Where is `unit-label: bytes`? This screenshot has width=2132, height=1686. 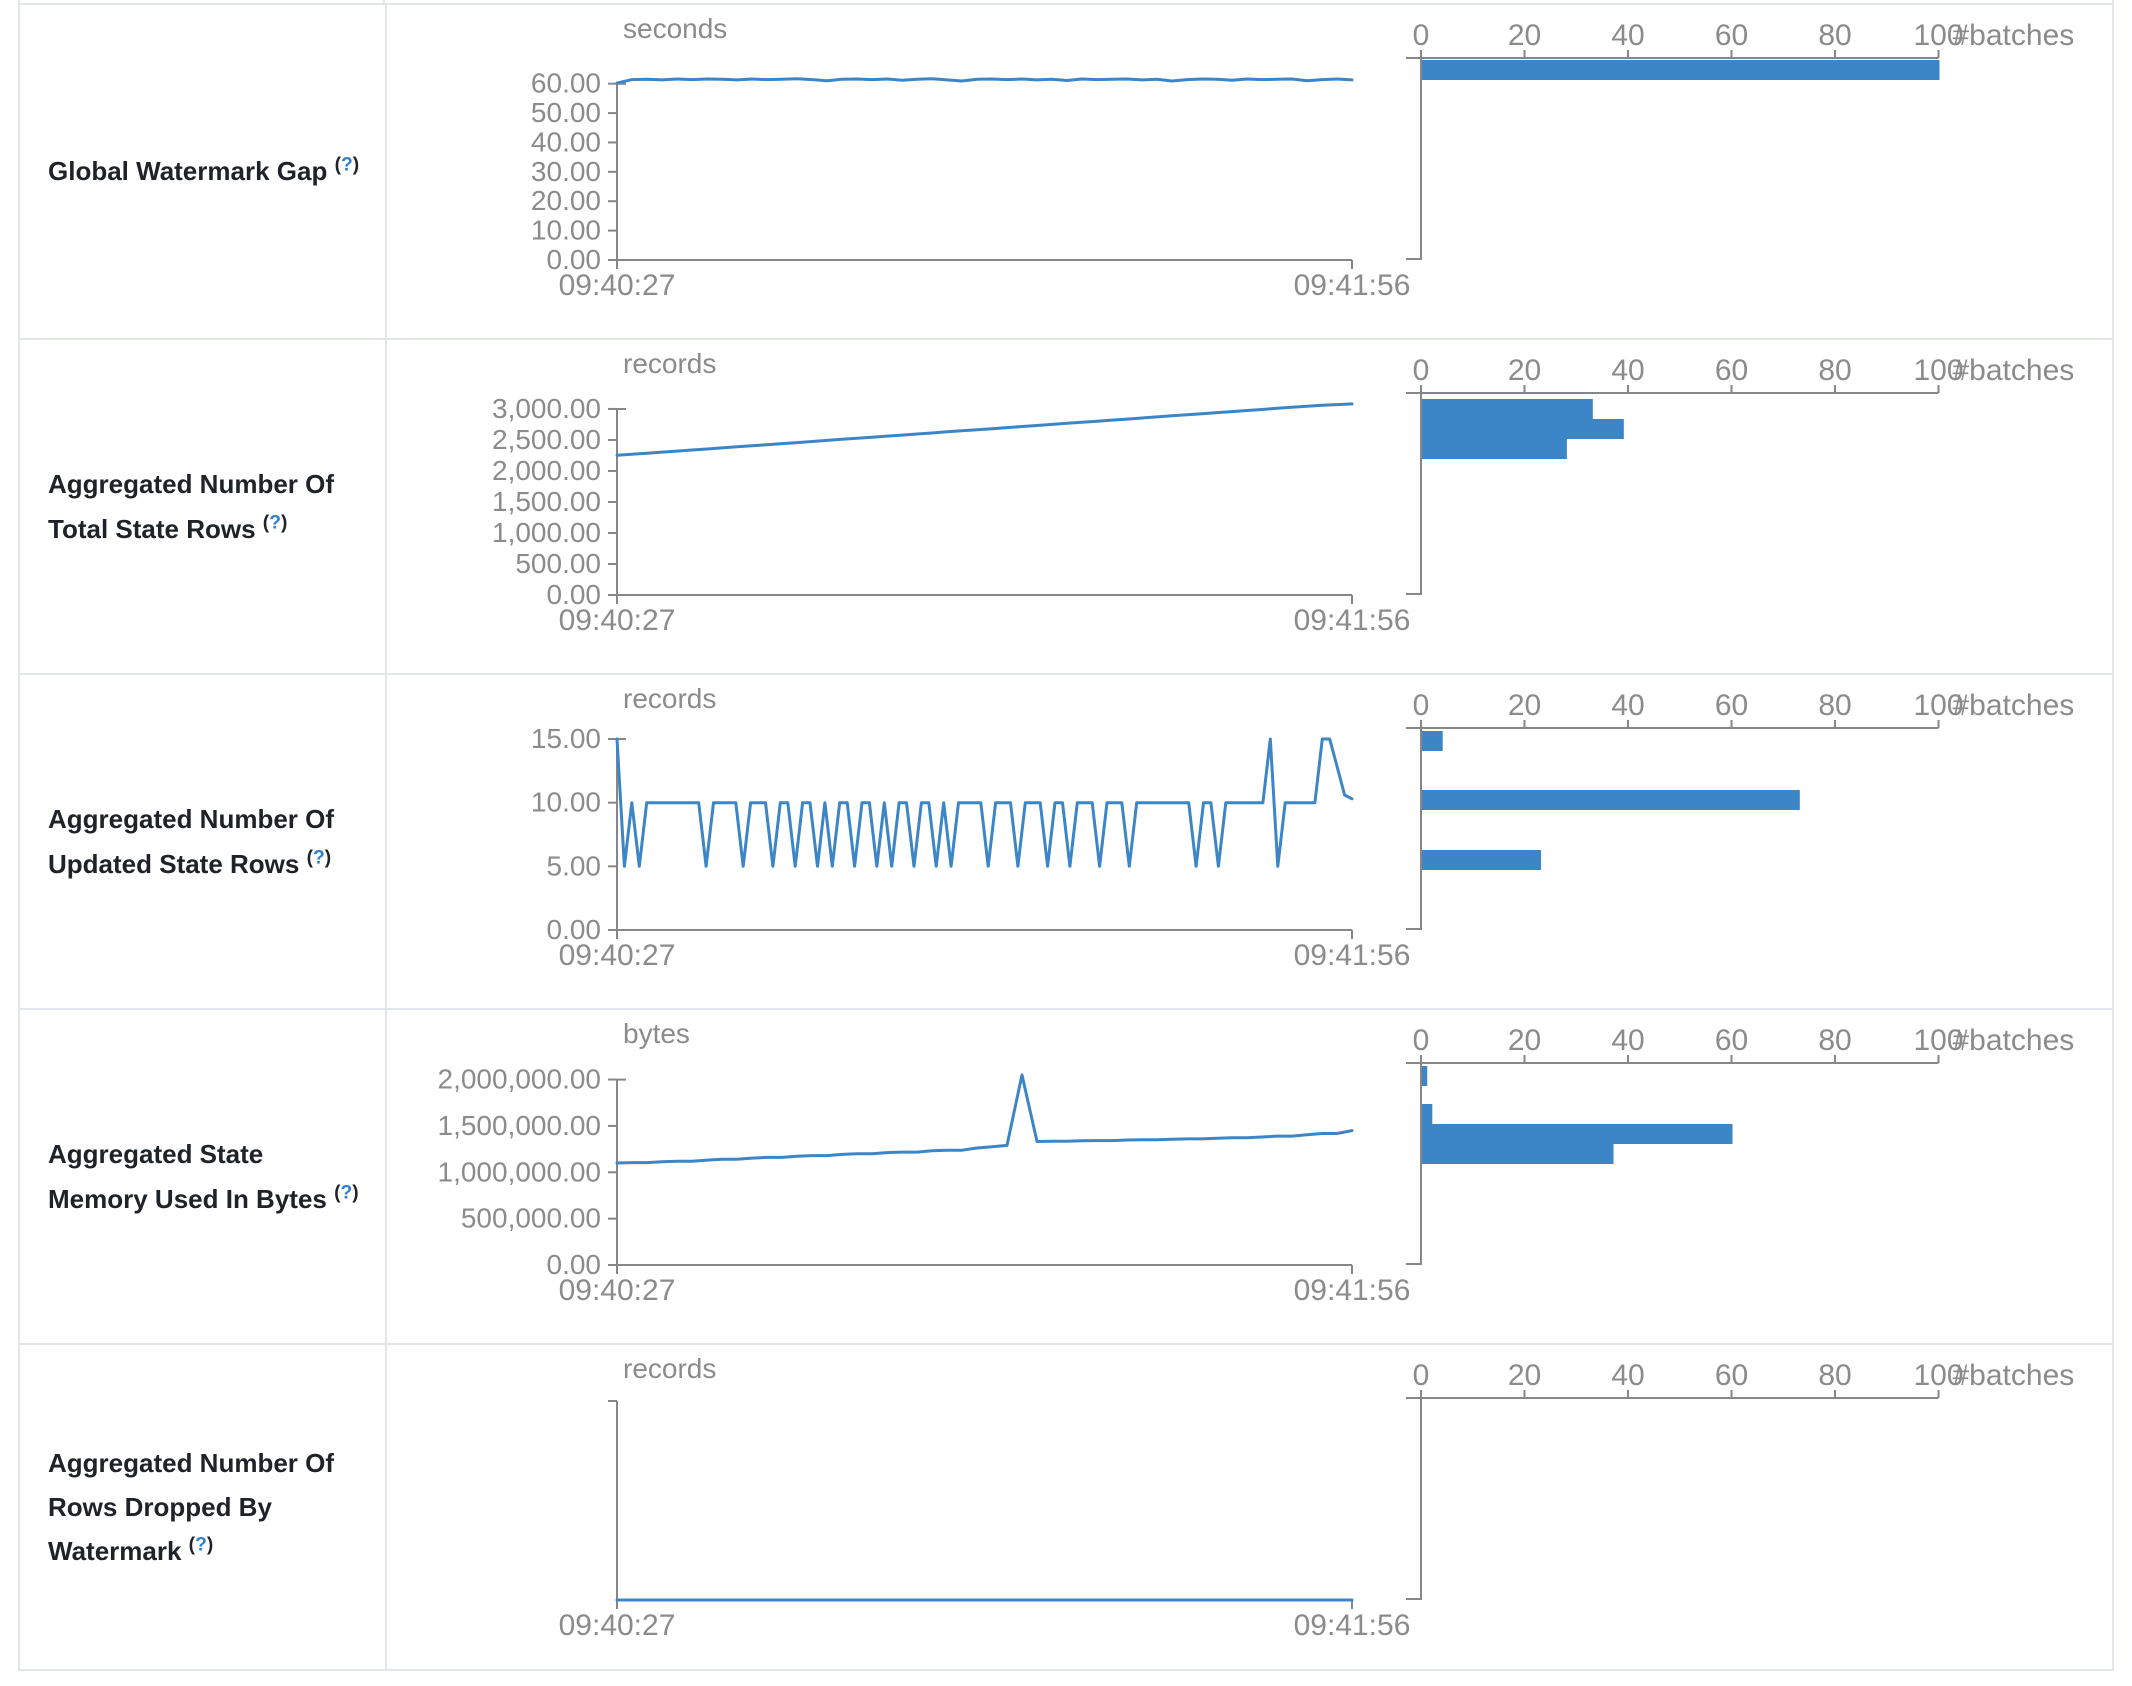
unit-label: bytes is located at coordinates (656, 1033).